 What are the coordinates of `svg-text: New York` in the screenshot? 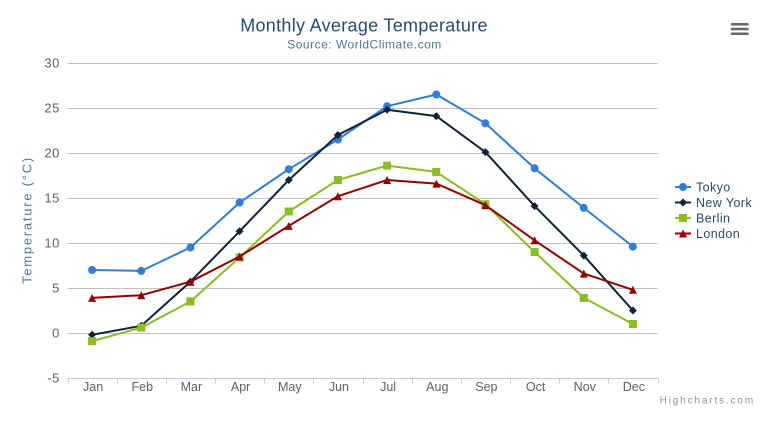 It's located at (724, 203).